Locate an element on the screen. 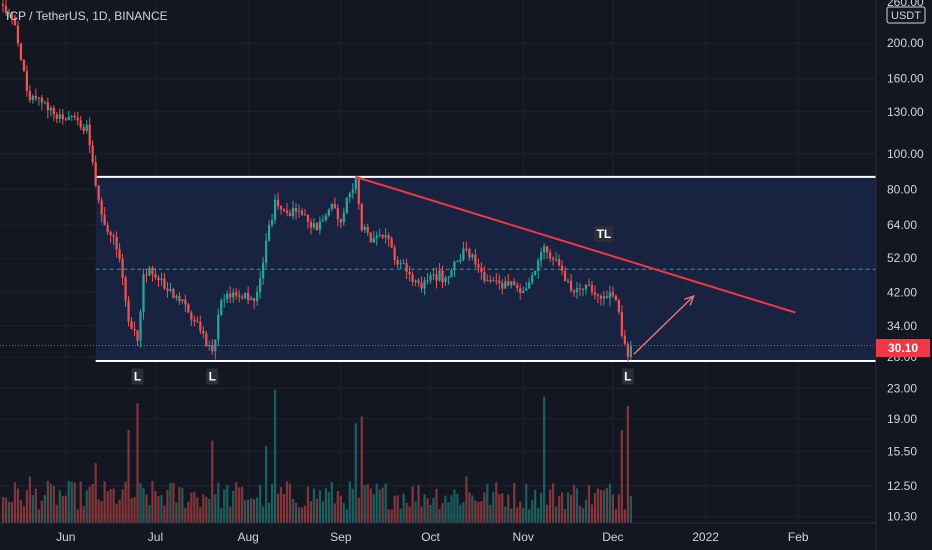  projection-arrow-head is located at coordinates (689, 300).